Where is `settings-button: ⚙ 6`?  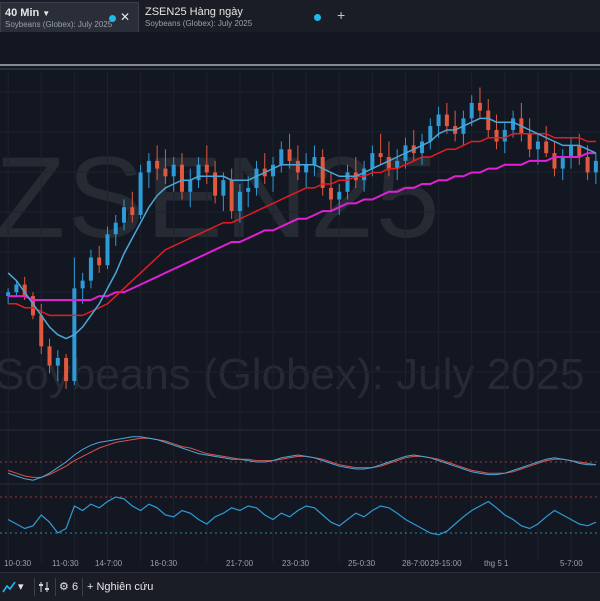 settings-button: ⚙ 6 is located at coordinates (70, 587).